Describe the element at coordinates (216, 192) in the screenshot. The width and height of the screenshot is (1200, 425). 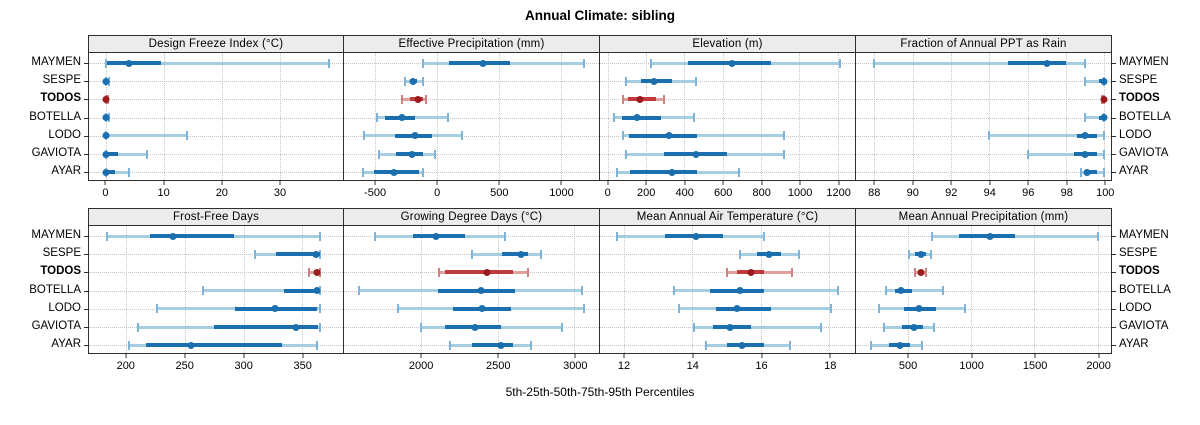
I see `panel-x-axis: 0 10 20 30` at that location.